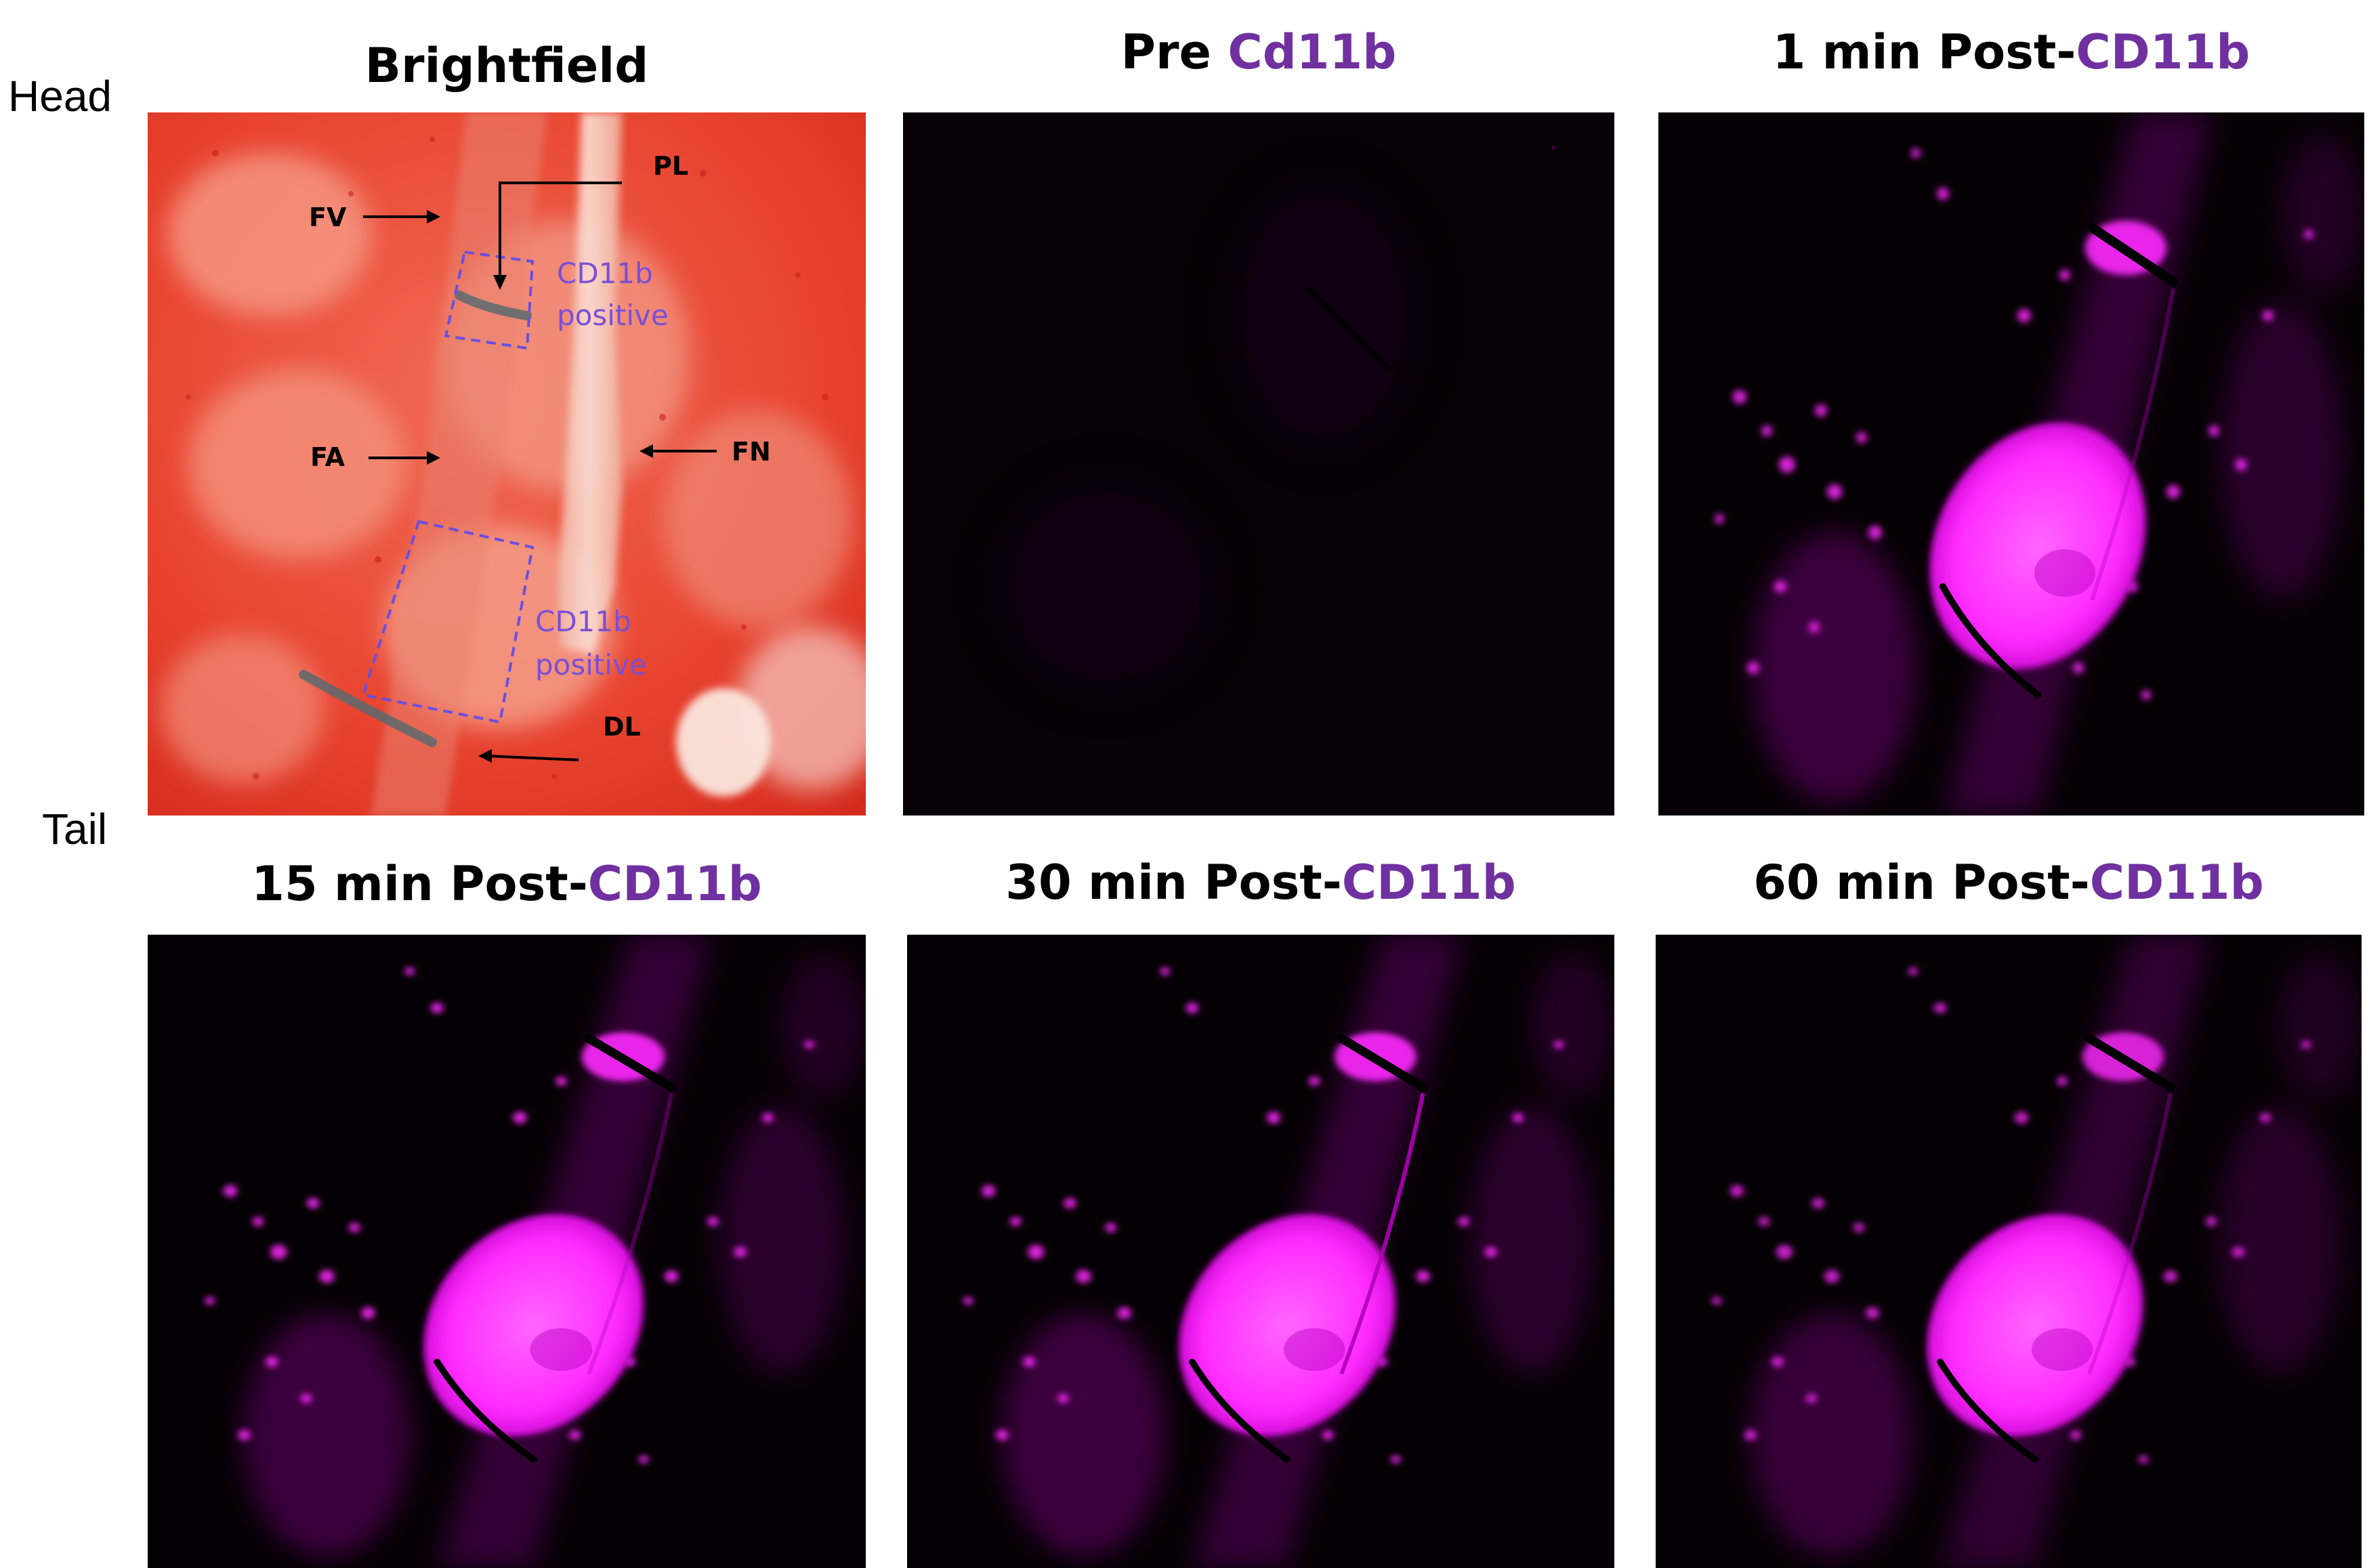  I want to click on label-fn: FN, so click(752, 452).